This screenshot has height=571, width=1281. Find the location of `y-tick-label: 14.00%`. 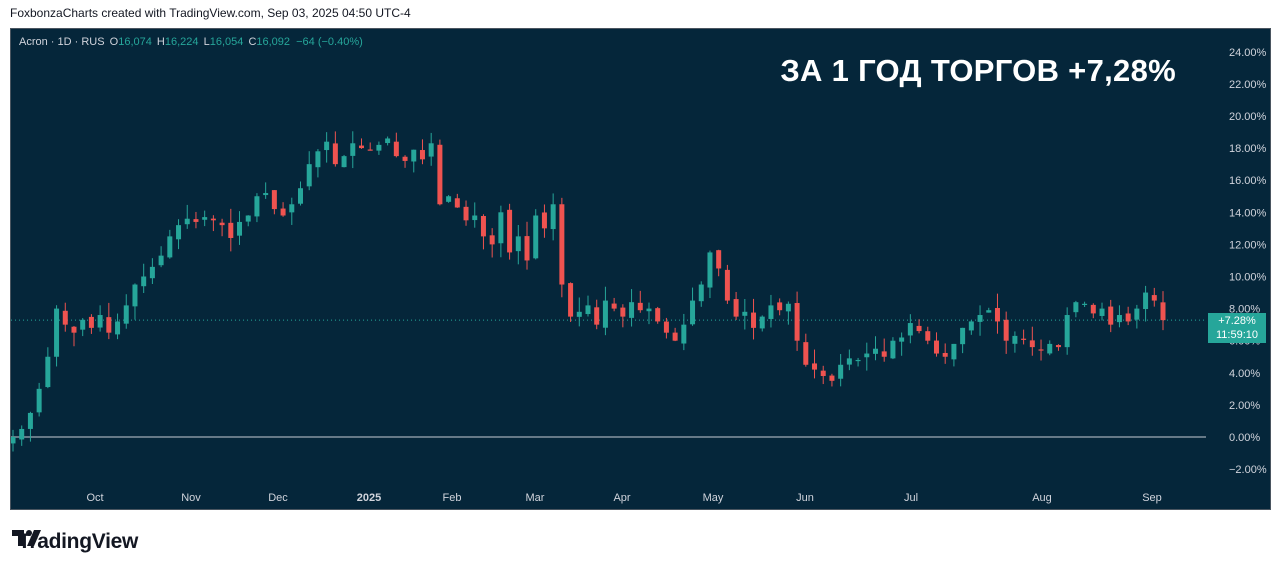

y-tick-label: 14.00% is located at coordinates (1248, 213).